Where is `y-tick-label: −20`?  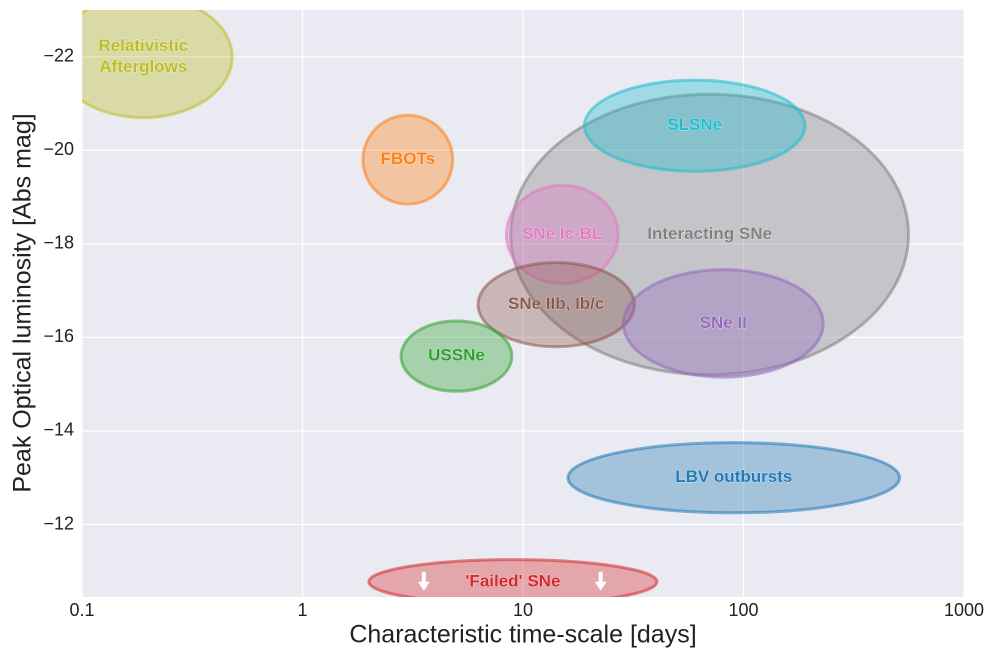
y-tick-label: −20 is located at coordinates (58, 149).